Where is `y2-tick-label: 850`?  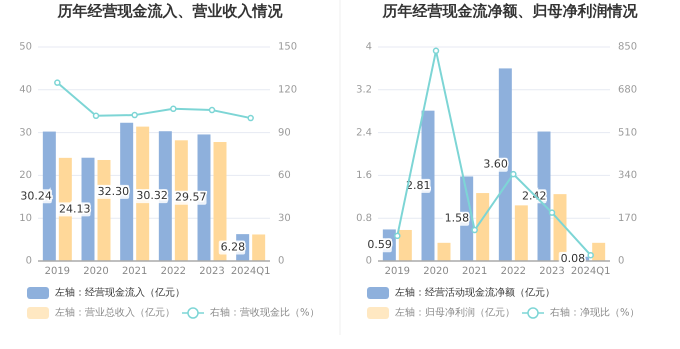 y2-tick-label: 850 is located at coordinates (628, 47).